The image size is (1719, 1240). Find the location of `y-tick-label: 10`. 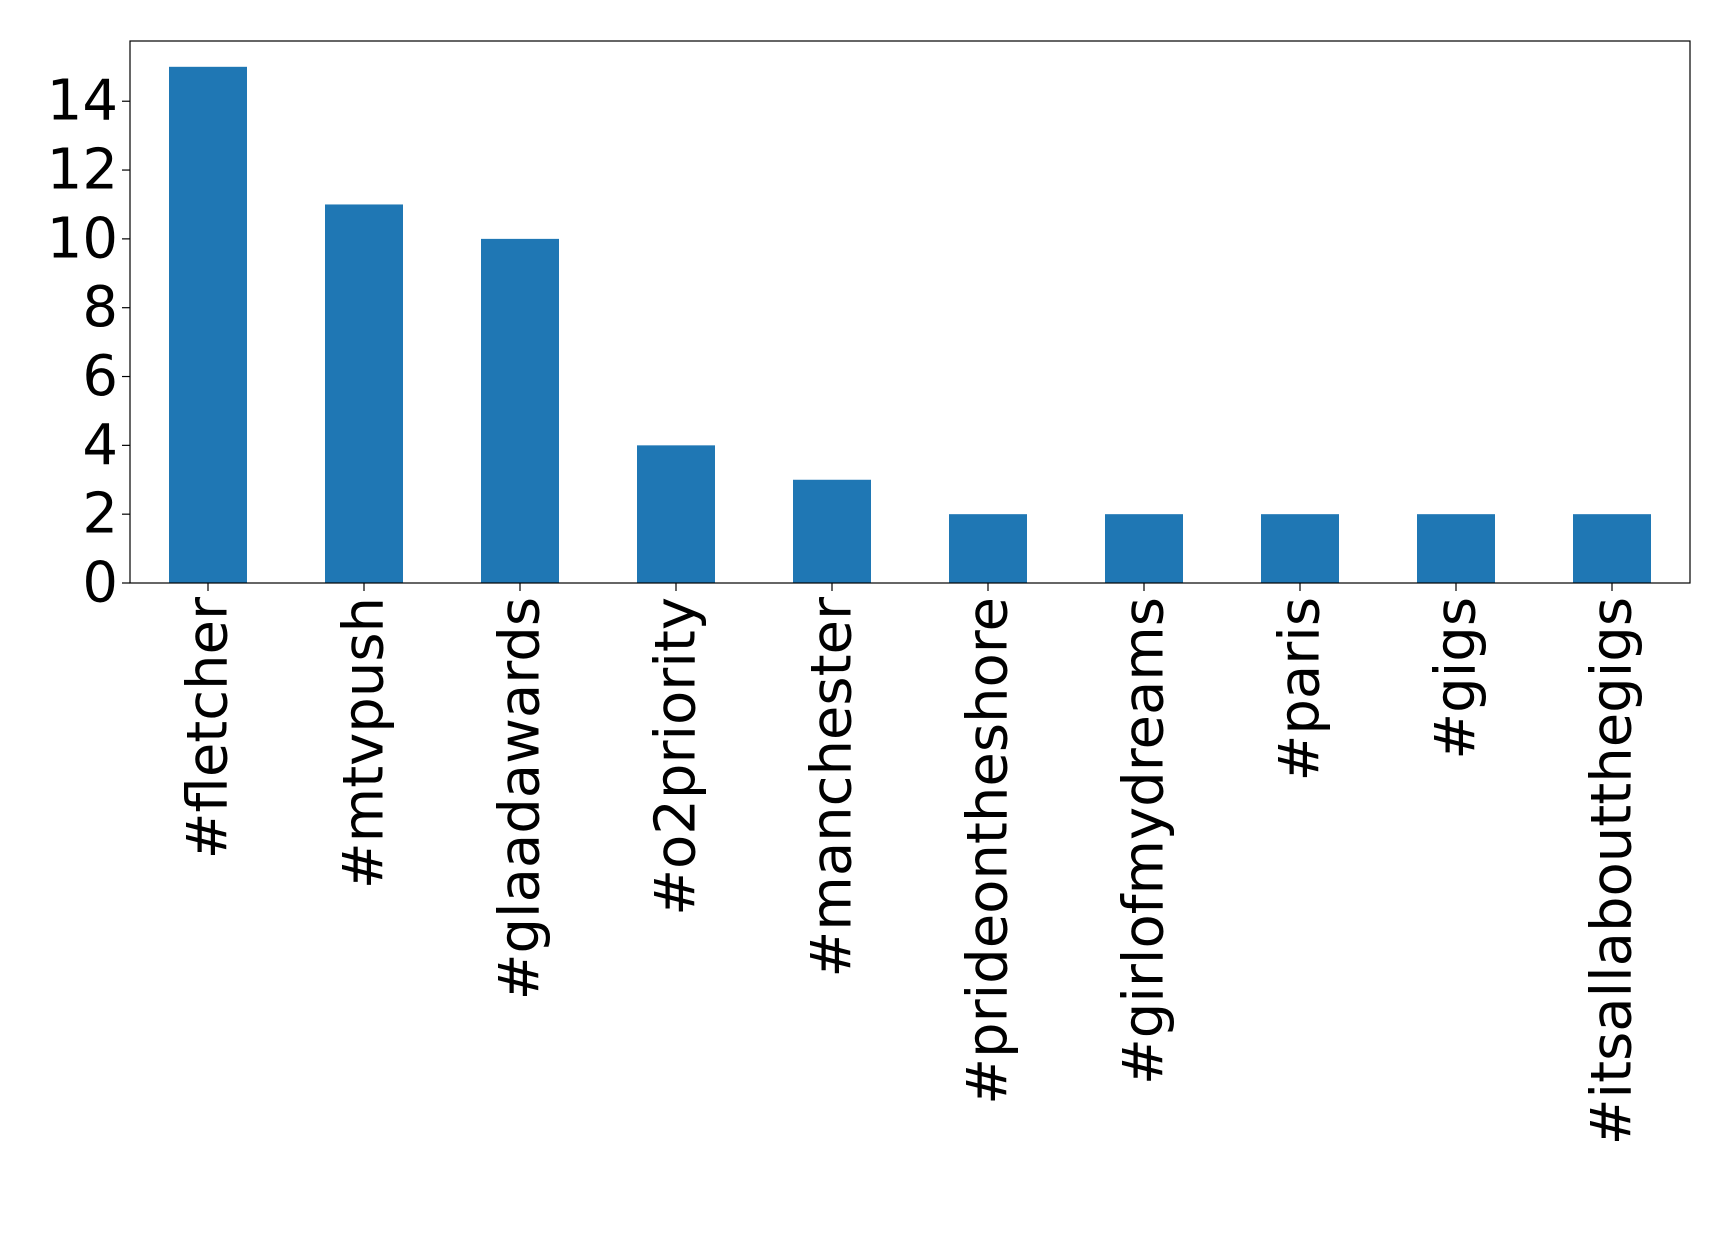

y-tick-label: 10 is located at coordinates (82, 238).